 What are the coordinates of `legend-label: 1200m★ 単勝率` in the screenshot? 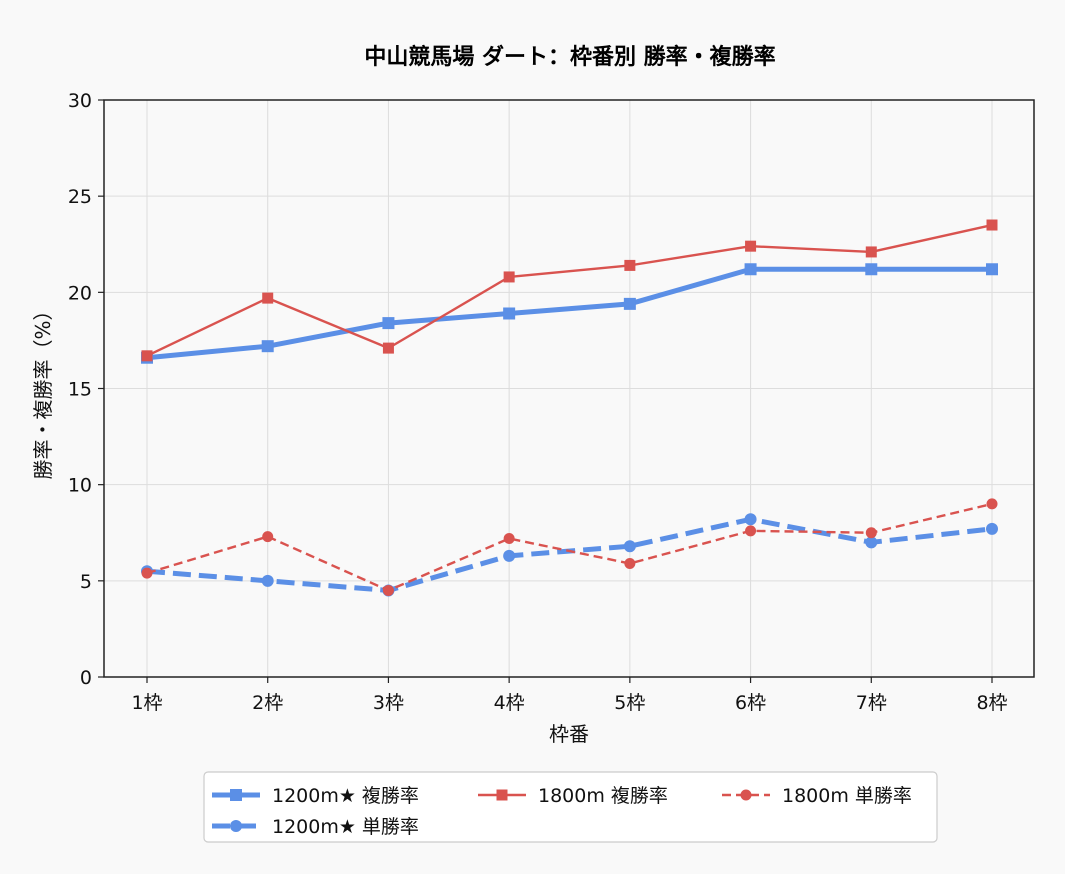 It's located at (345, 827).